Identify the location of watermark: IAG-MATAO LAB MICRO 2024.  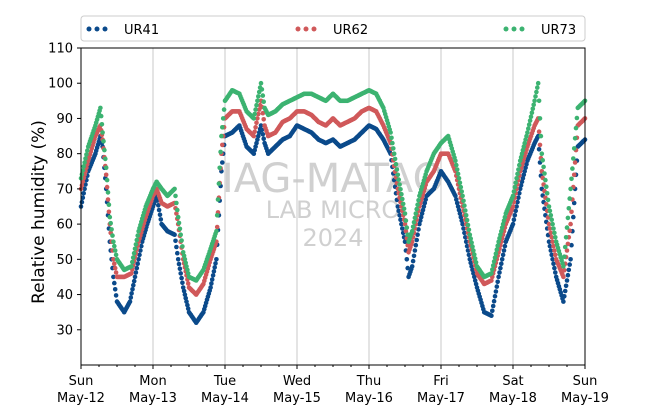
(333, 204).